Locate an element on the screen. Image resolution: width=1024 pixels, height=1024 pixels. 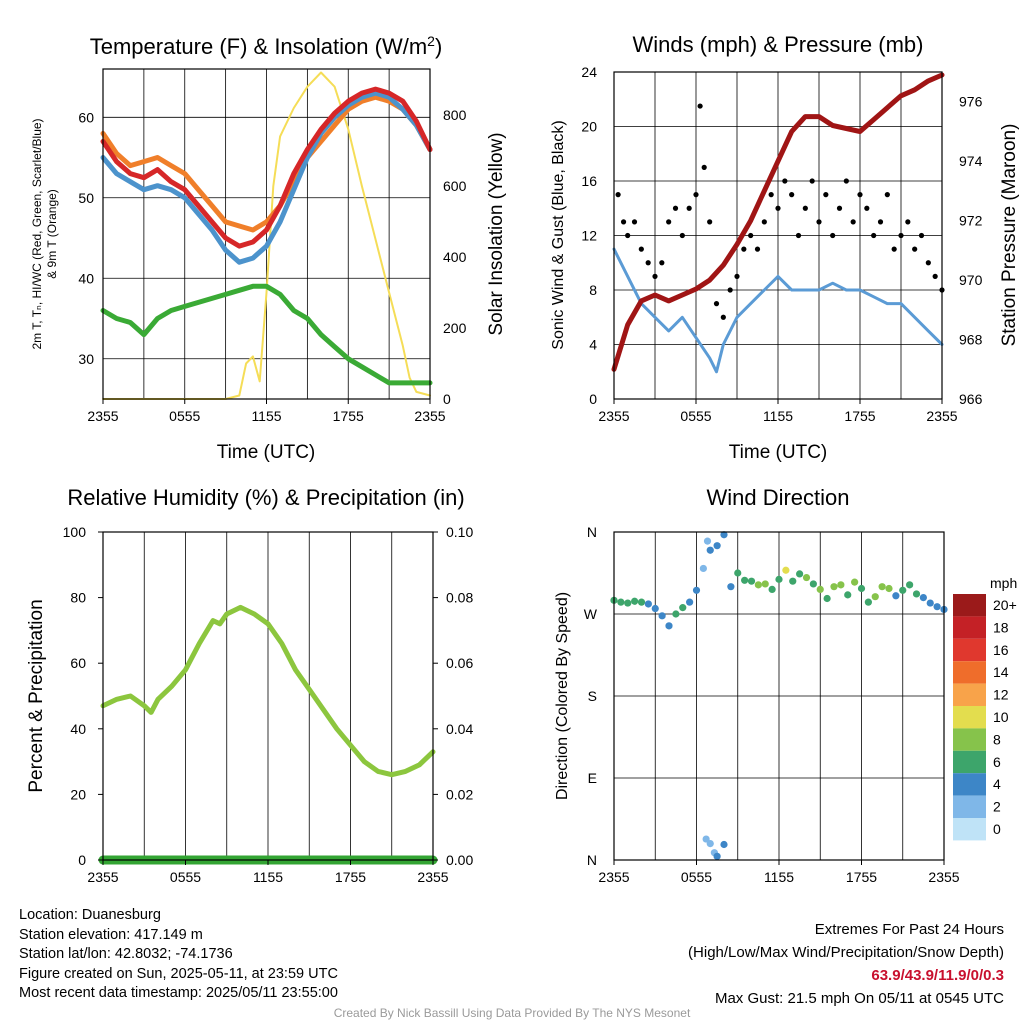
dir-ytick-label: W is located at coordinates (591, 614).